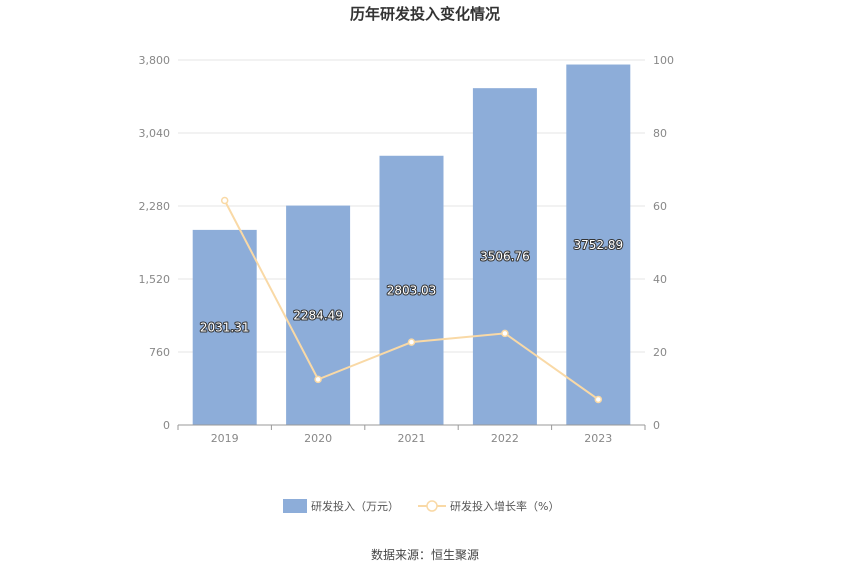  What do you see at coordinates (663, 60) in the screenshot?
I see `right-y-tick-label: 100` at bounding box center [663, 60].